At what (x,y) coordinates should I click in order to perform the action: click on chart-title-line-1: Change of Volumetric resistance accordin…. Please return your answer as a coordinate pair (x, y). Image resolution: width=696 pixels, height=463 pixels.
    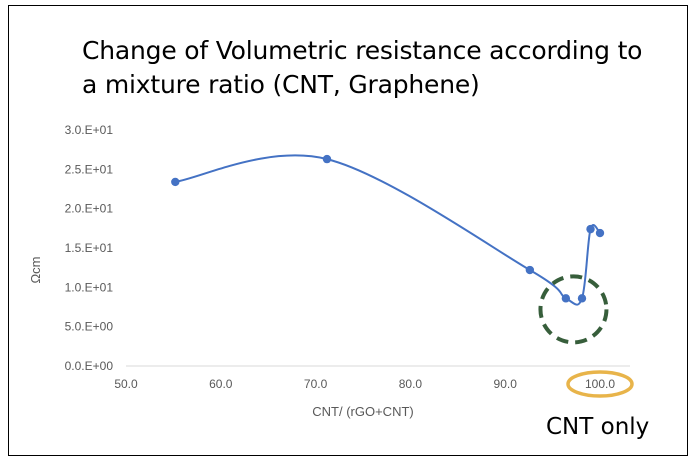
    Looking at the image, I should click on (362, 50).